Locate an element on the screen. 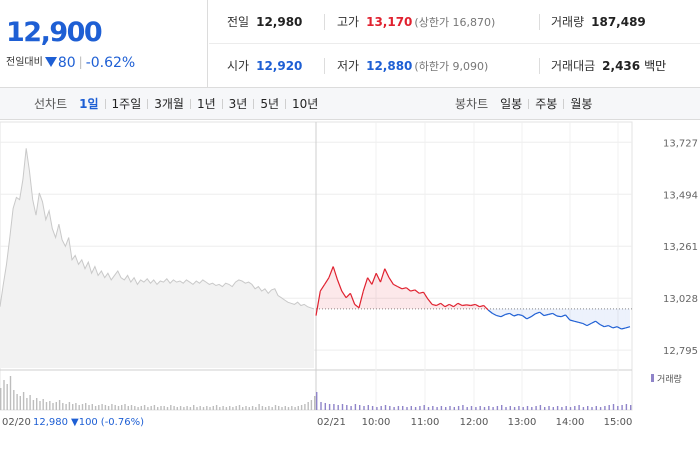 The height and width of the screenshot is (450, 700). period-option-2: 3개월 is located at coordinates (169, 104).